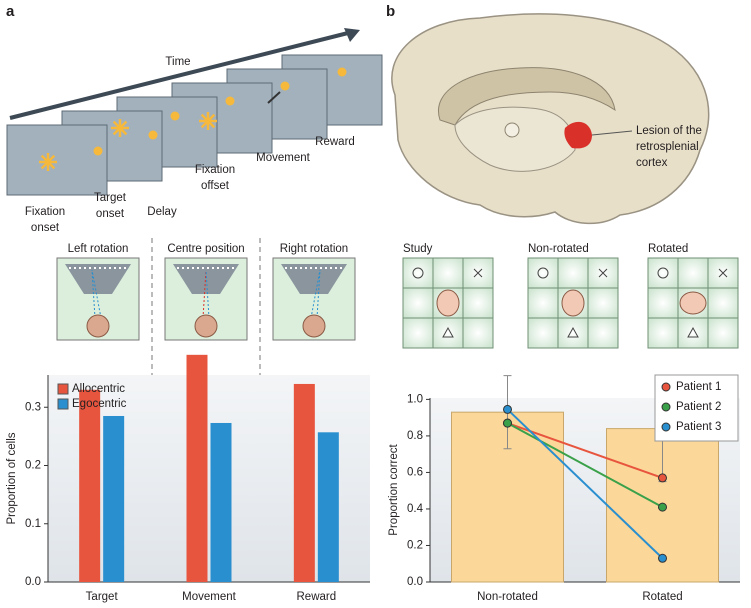  Describe the element at coordinates (415, 399) in the screenshot. I see `y-tick-label: 1.0` at that location.